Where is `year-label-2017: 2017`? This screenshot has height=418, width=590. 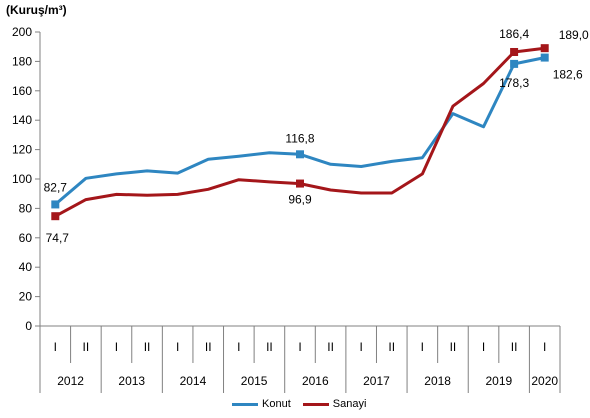
year-label-2017: 2017 is located at coordinates (376, 381).